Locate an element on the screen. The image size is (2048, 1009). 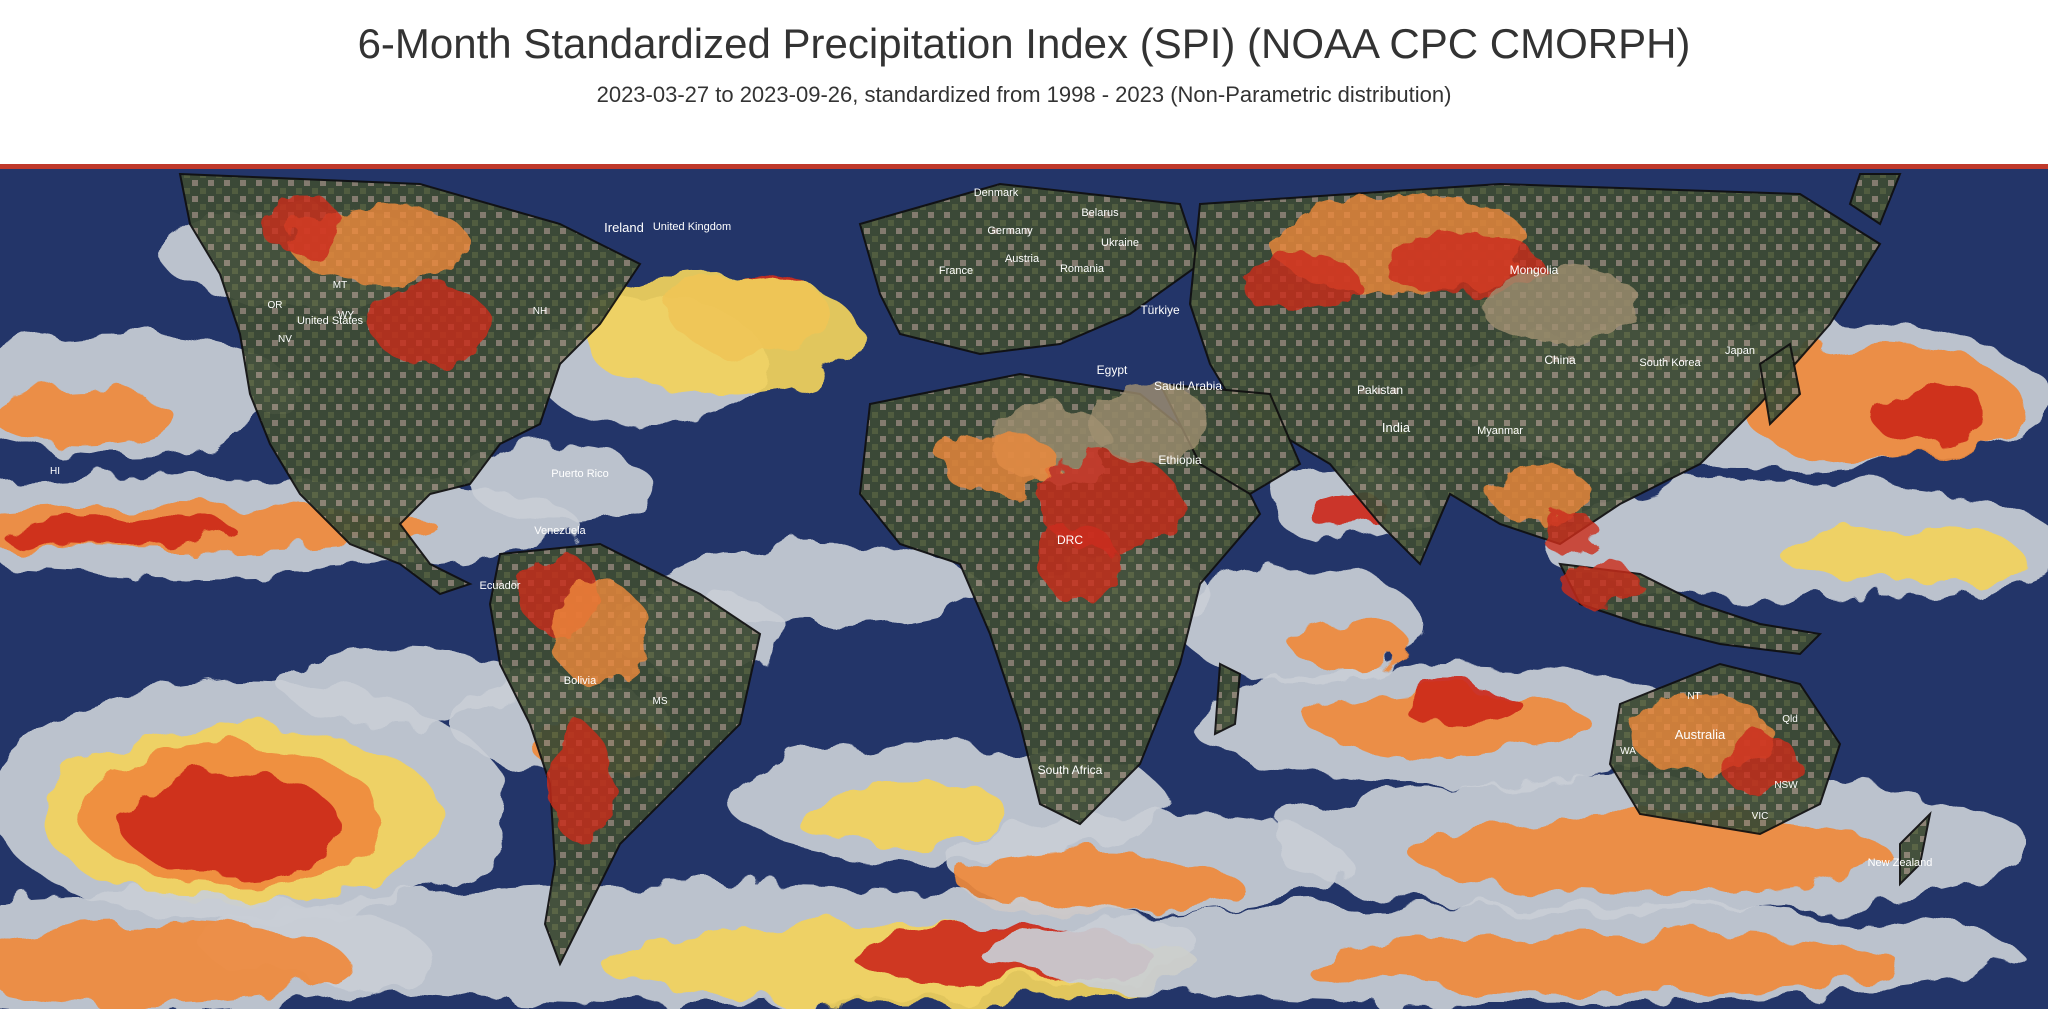
label-drc: DRC is located at coordinates (1070, 540).